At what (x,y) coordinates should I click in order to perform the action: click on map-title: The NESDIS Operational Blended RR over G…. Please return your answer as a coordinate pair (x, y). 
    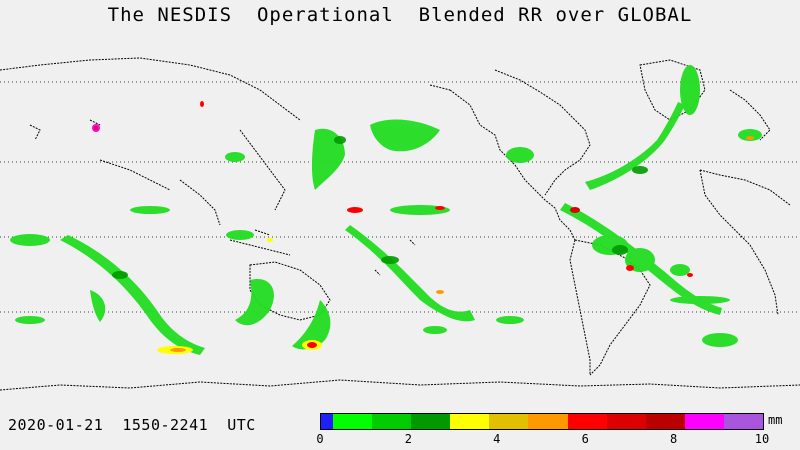
    Looking at the image, I should click on (400, 15).